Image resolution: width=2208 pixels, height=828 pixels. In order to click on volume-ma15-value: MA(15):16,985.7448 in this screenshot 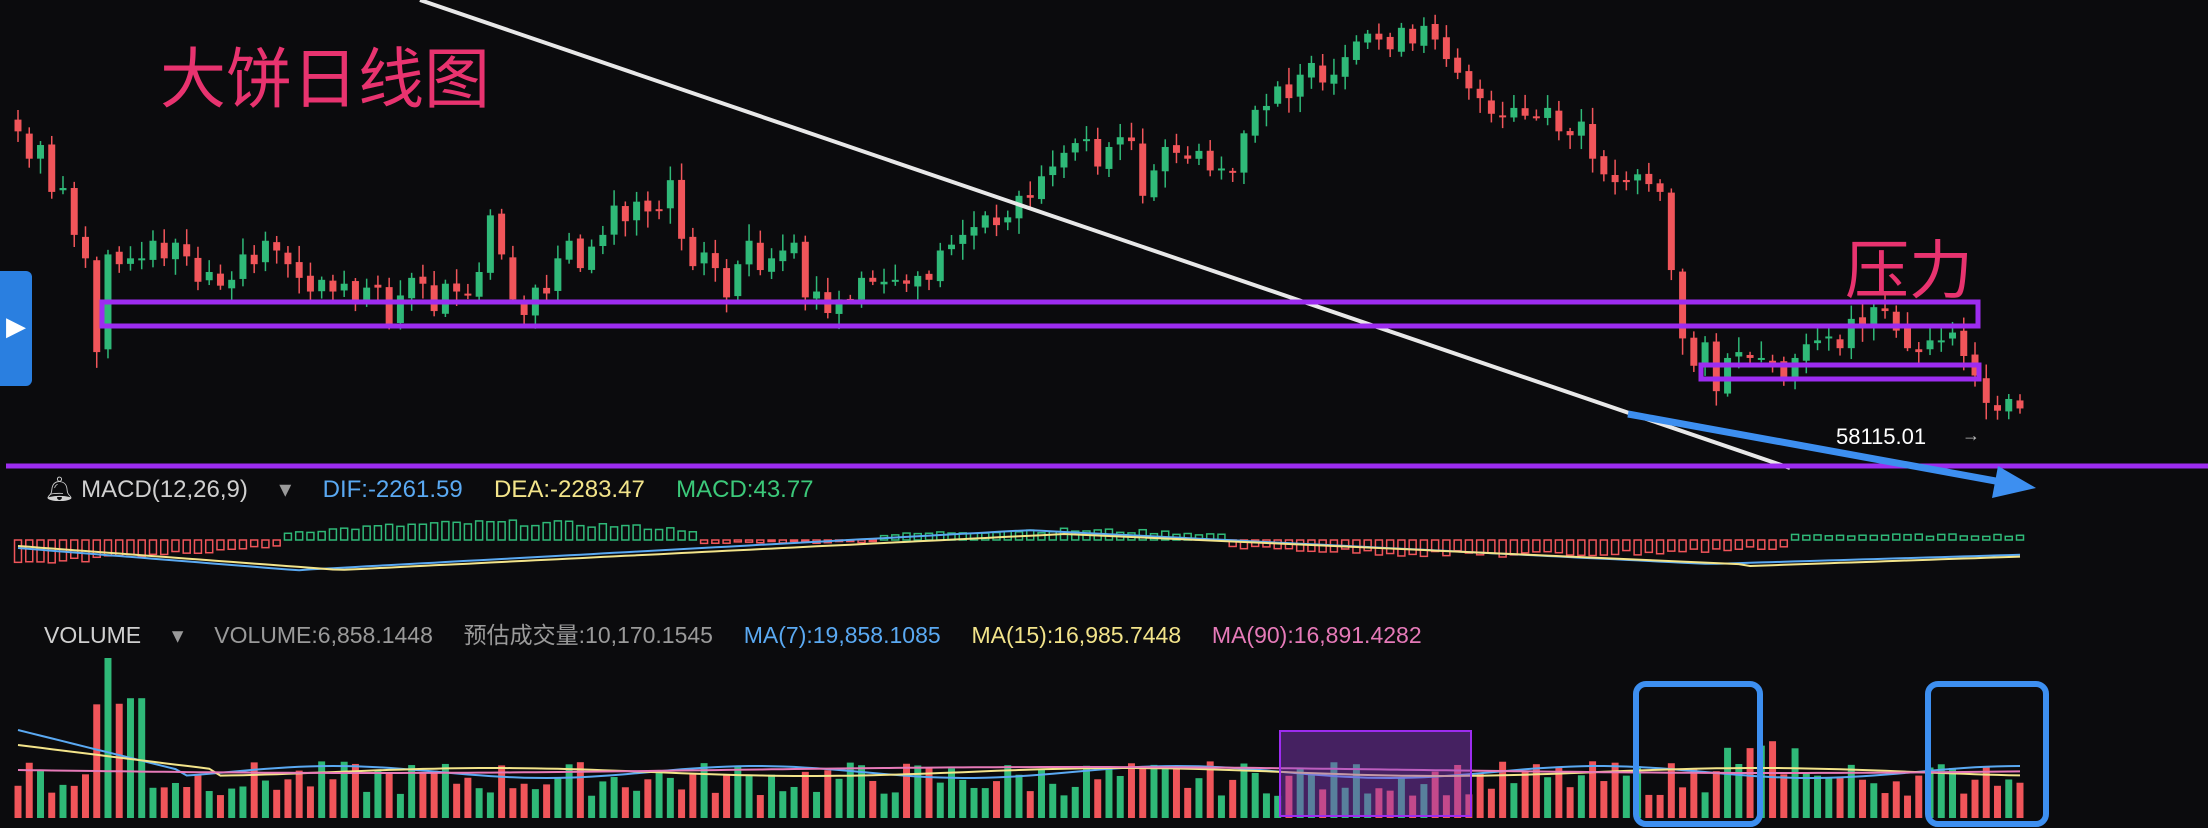, I will do `click(1076, 635)`.